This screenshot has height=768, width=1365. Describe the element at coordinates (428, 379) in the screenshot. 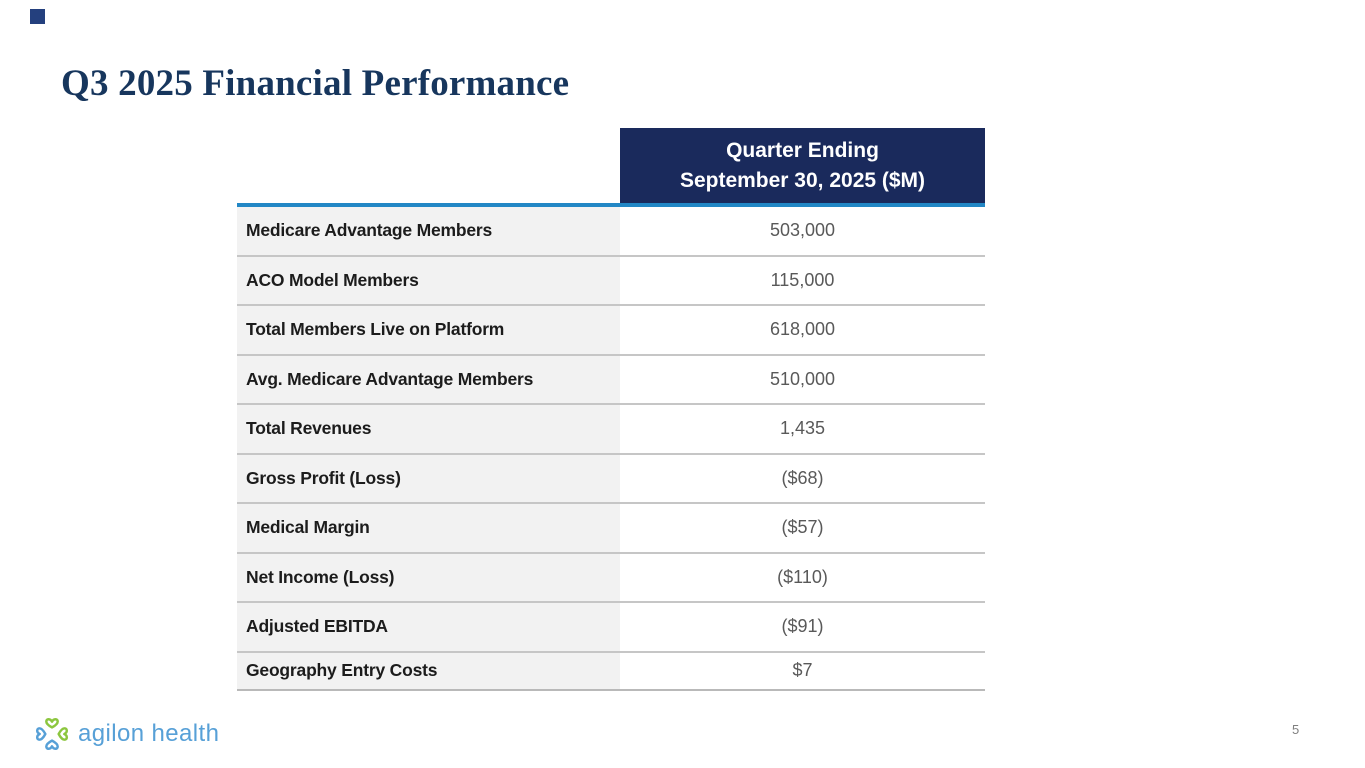

I see `row-label: Avg. Medicare Advantage Members` at that location.